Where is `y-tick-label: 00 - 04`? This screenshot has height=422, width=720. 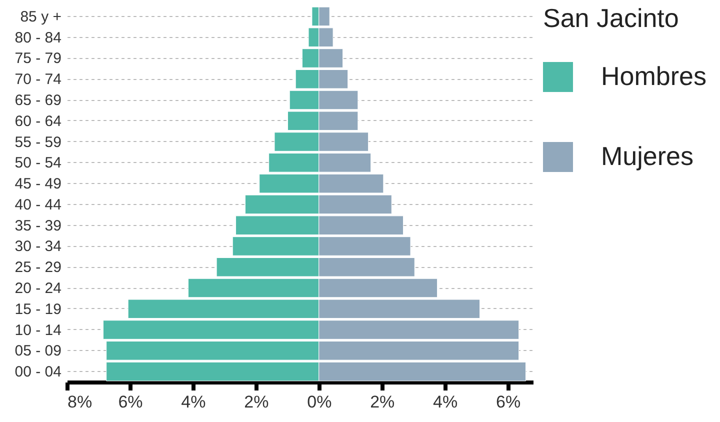 y-tick-label: 00 - 04 is located at coordinates (38, 372).